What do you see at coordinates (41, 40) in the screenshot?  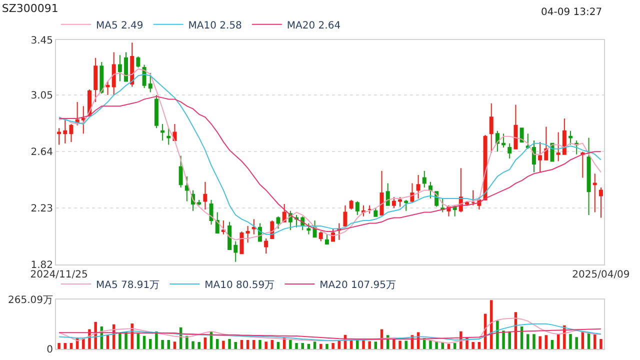 I see `y-tick-label: 3.45` at bounding box center [41, 40].